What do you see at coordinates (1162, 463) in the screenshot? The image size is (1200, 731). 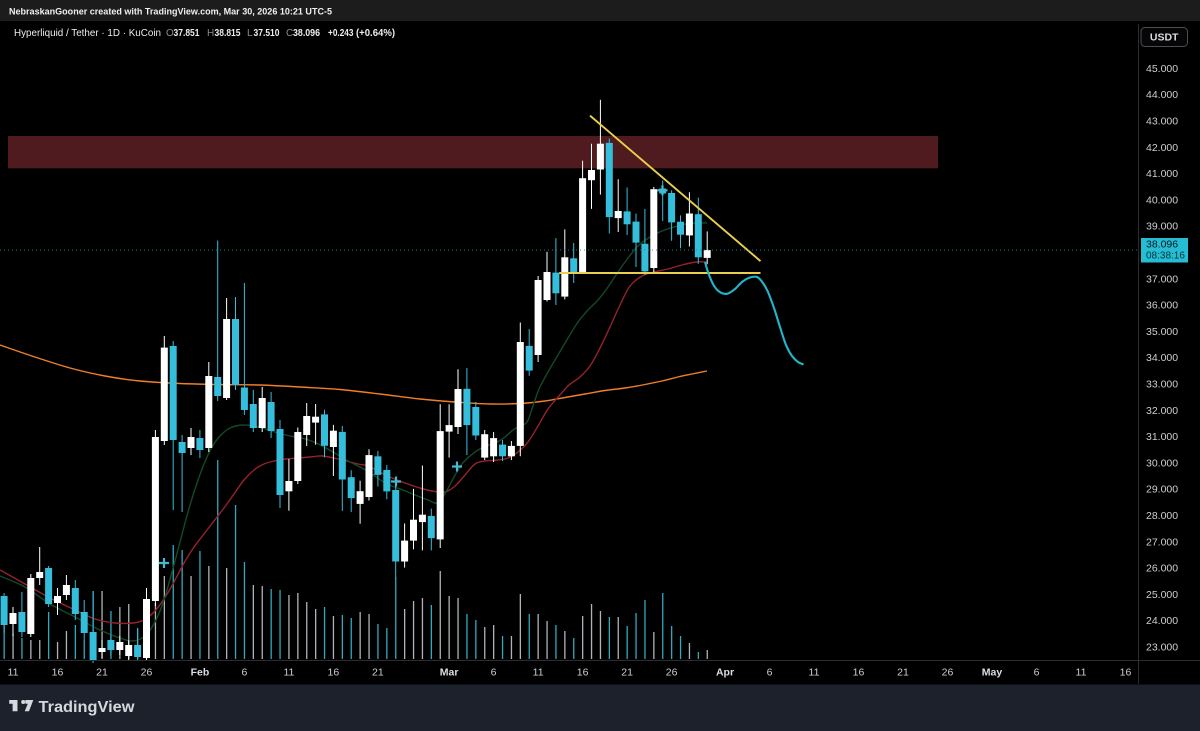 I see `svg-text: 30.000` at bounding box center [1162, 463].